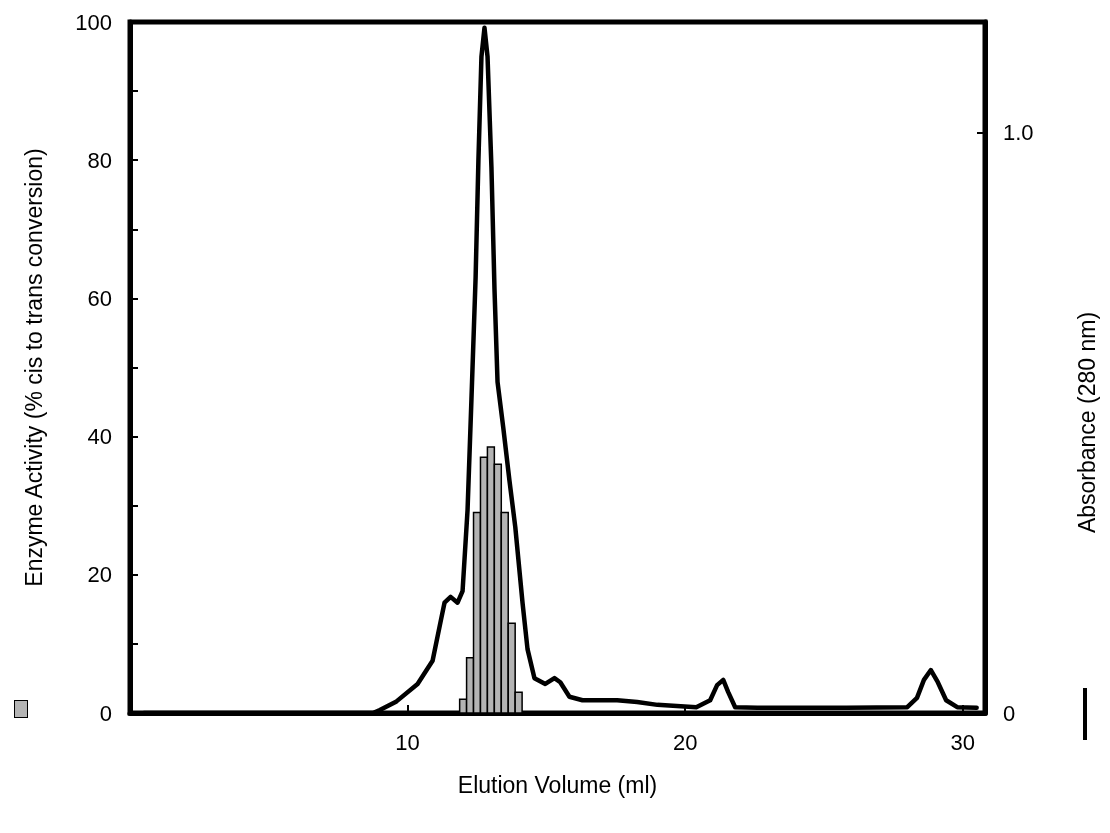  Describe the element at coordinates (1086, 422) in the screenshot. I see `y2-axis-title: Absorbance (280 nm)` at that location.